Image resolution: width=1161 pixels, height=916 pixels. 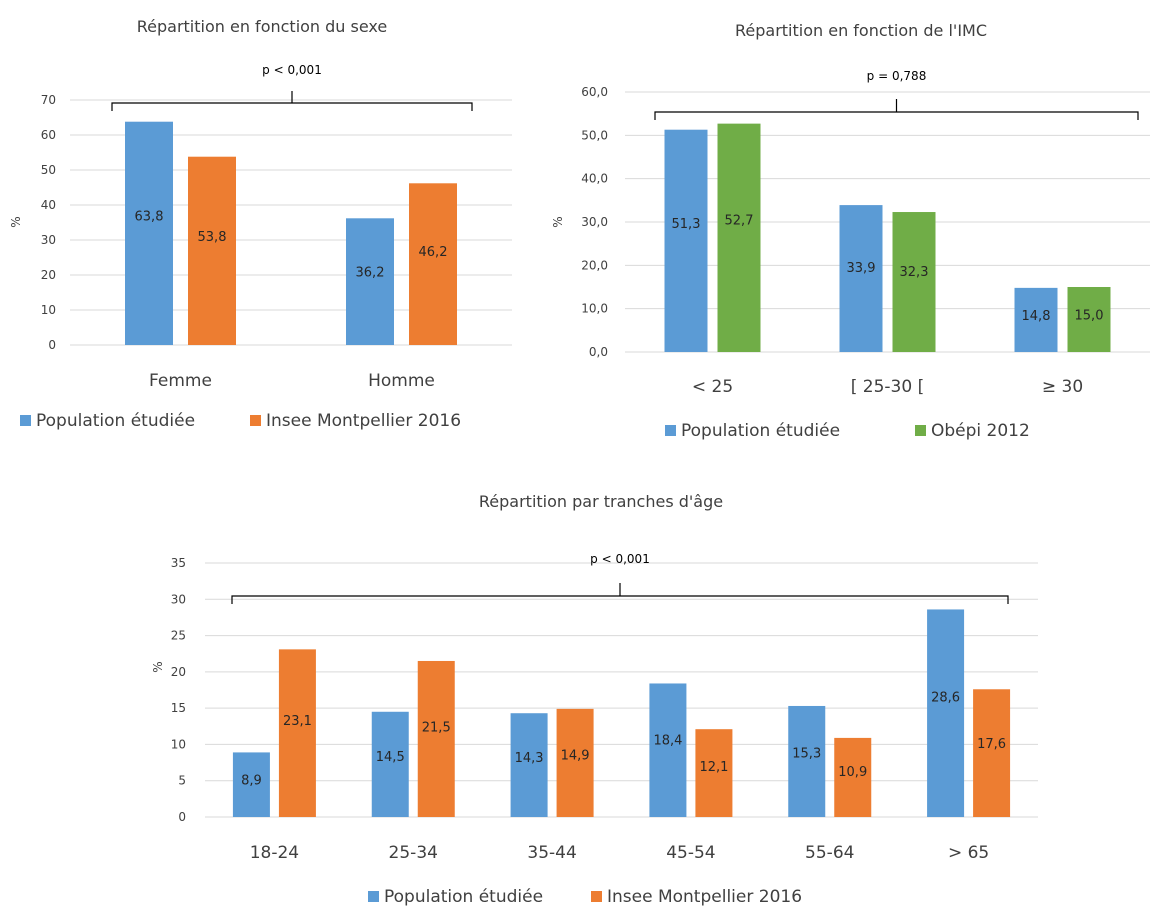 I want to click on chart-title: Répartition en fonction du sexe, so click(x=262, y=26).